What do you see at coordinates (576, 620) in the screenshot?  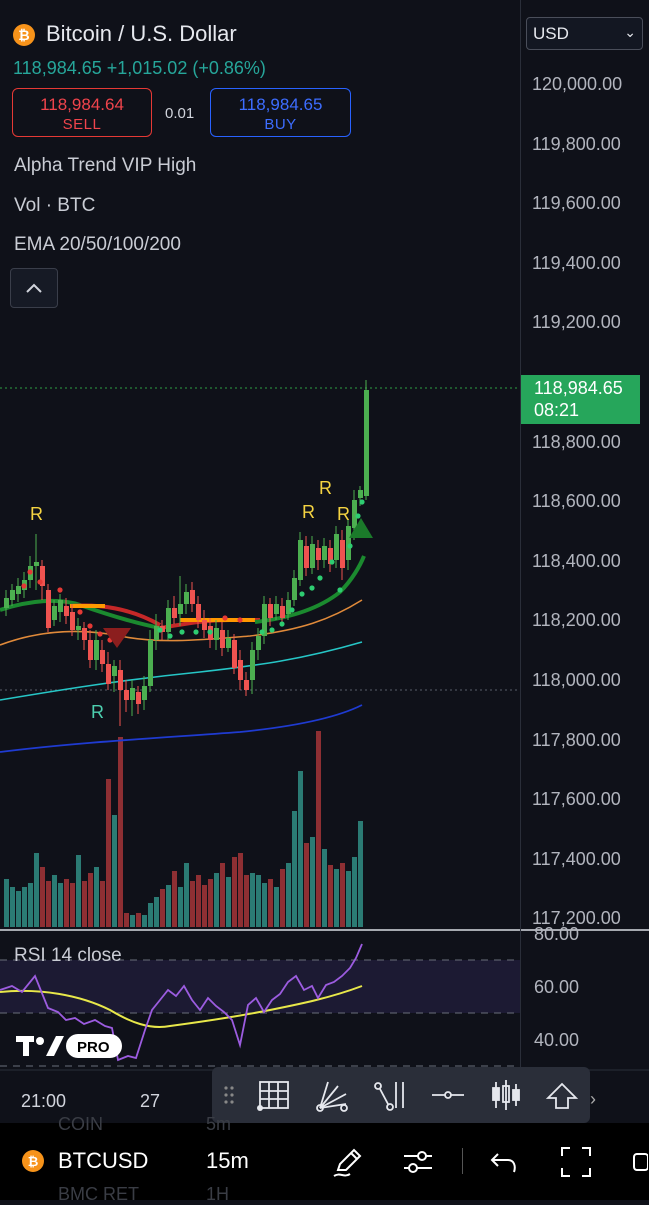 I see `price-tick: 118,200.00` at bounding box center [576, 620].